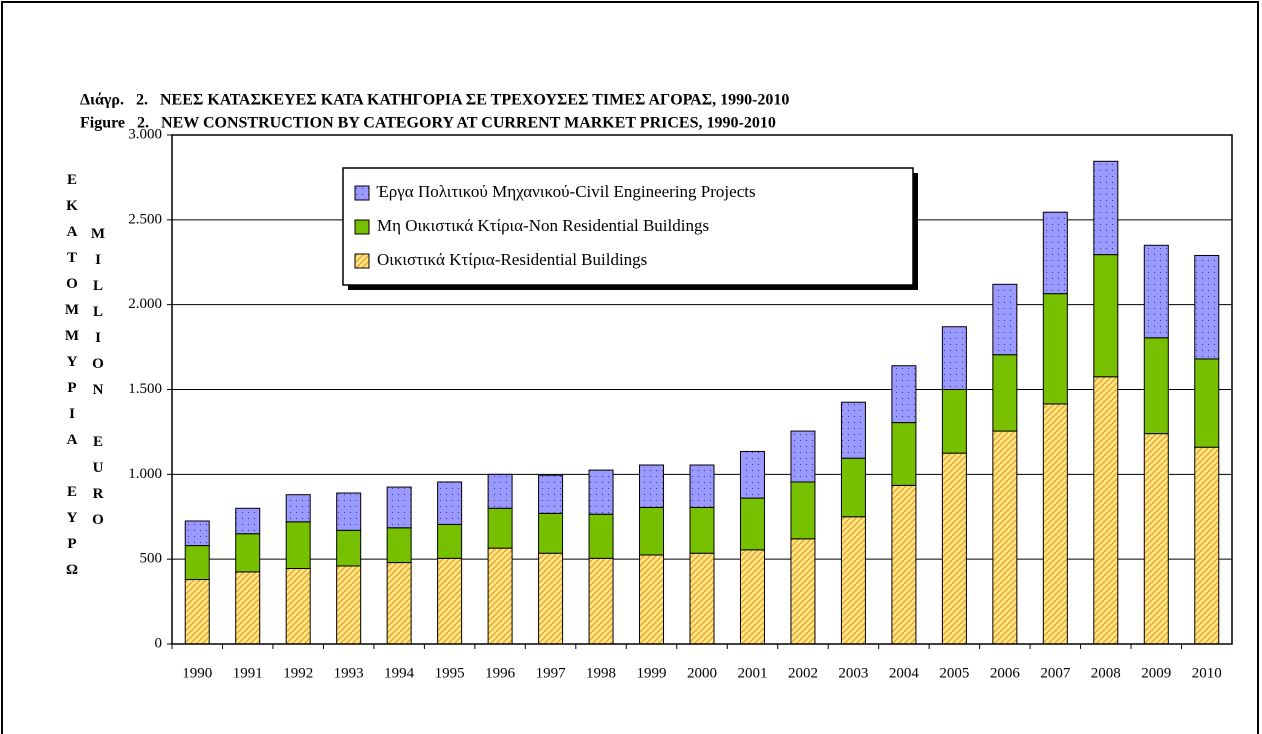  Describe the element at coordinates (197, 673) in the screenshot. I see `x-tick-label: 1990` at that location.